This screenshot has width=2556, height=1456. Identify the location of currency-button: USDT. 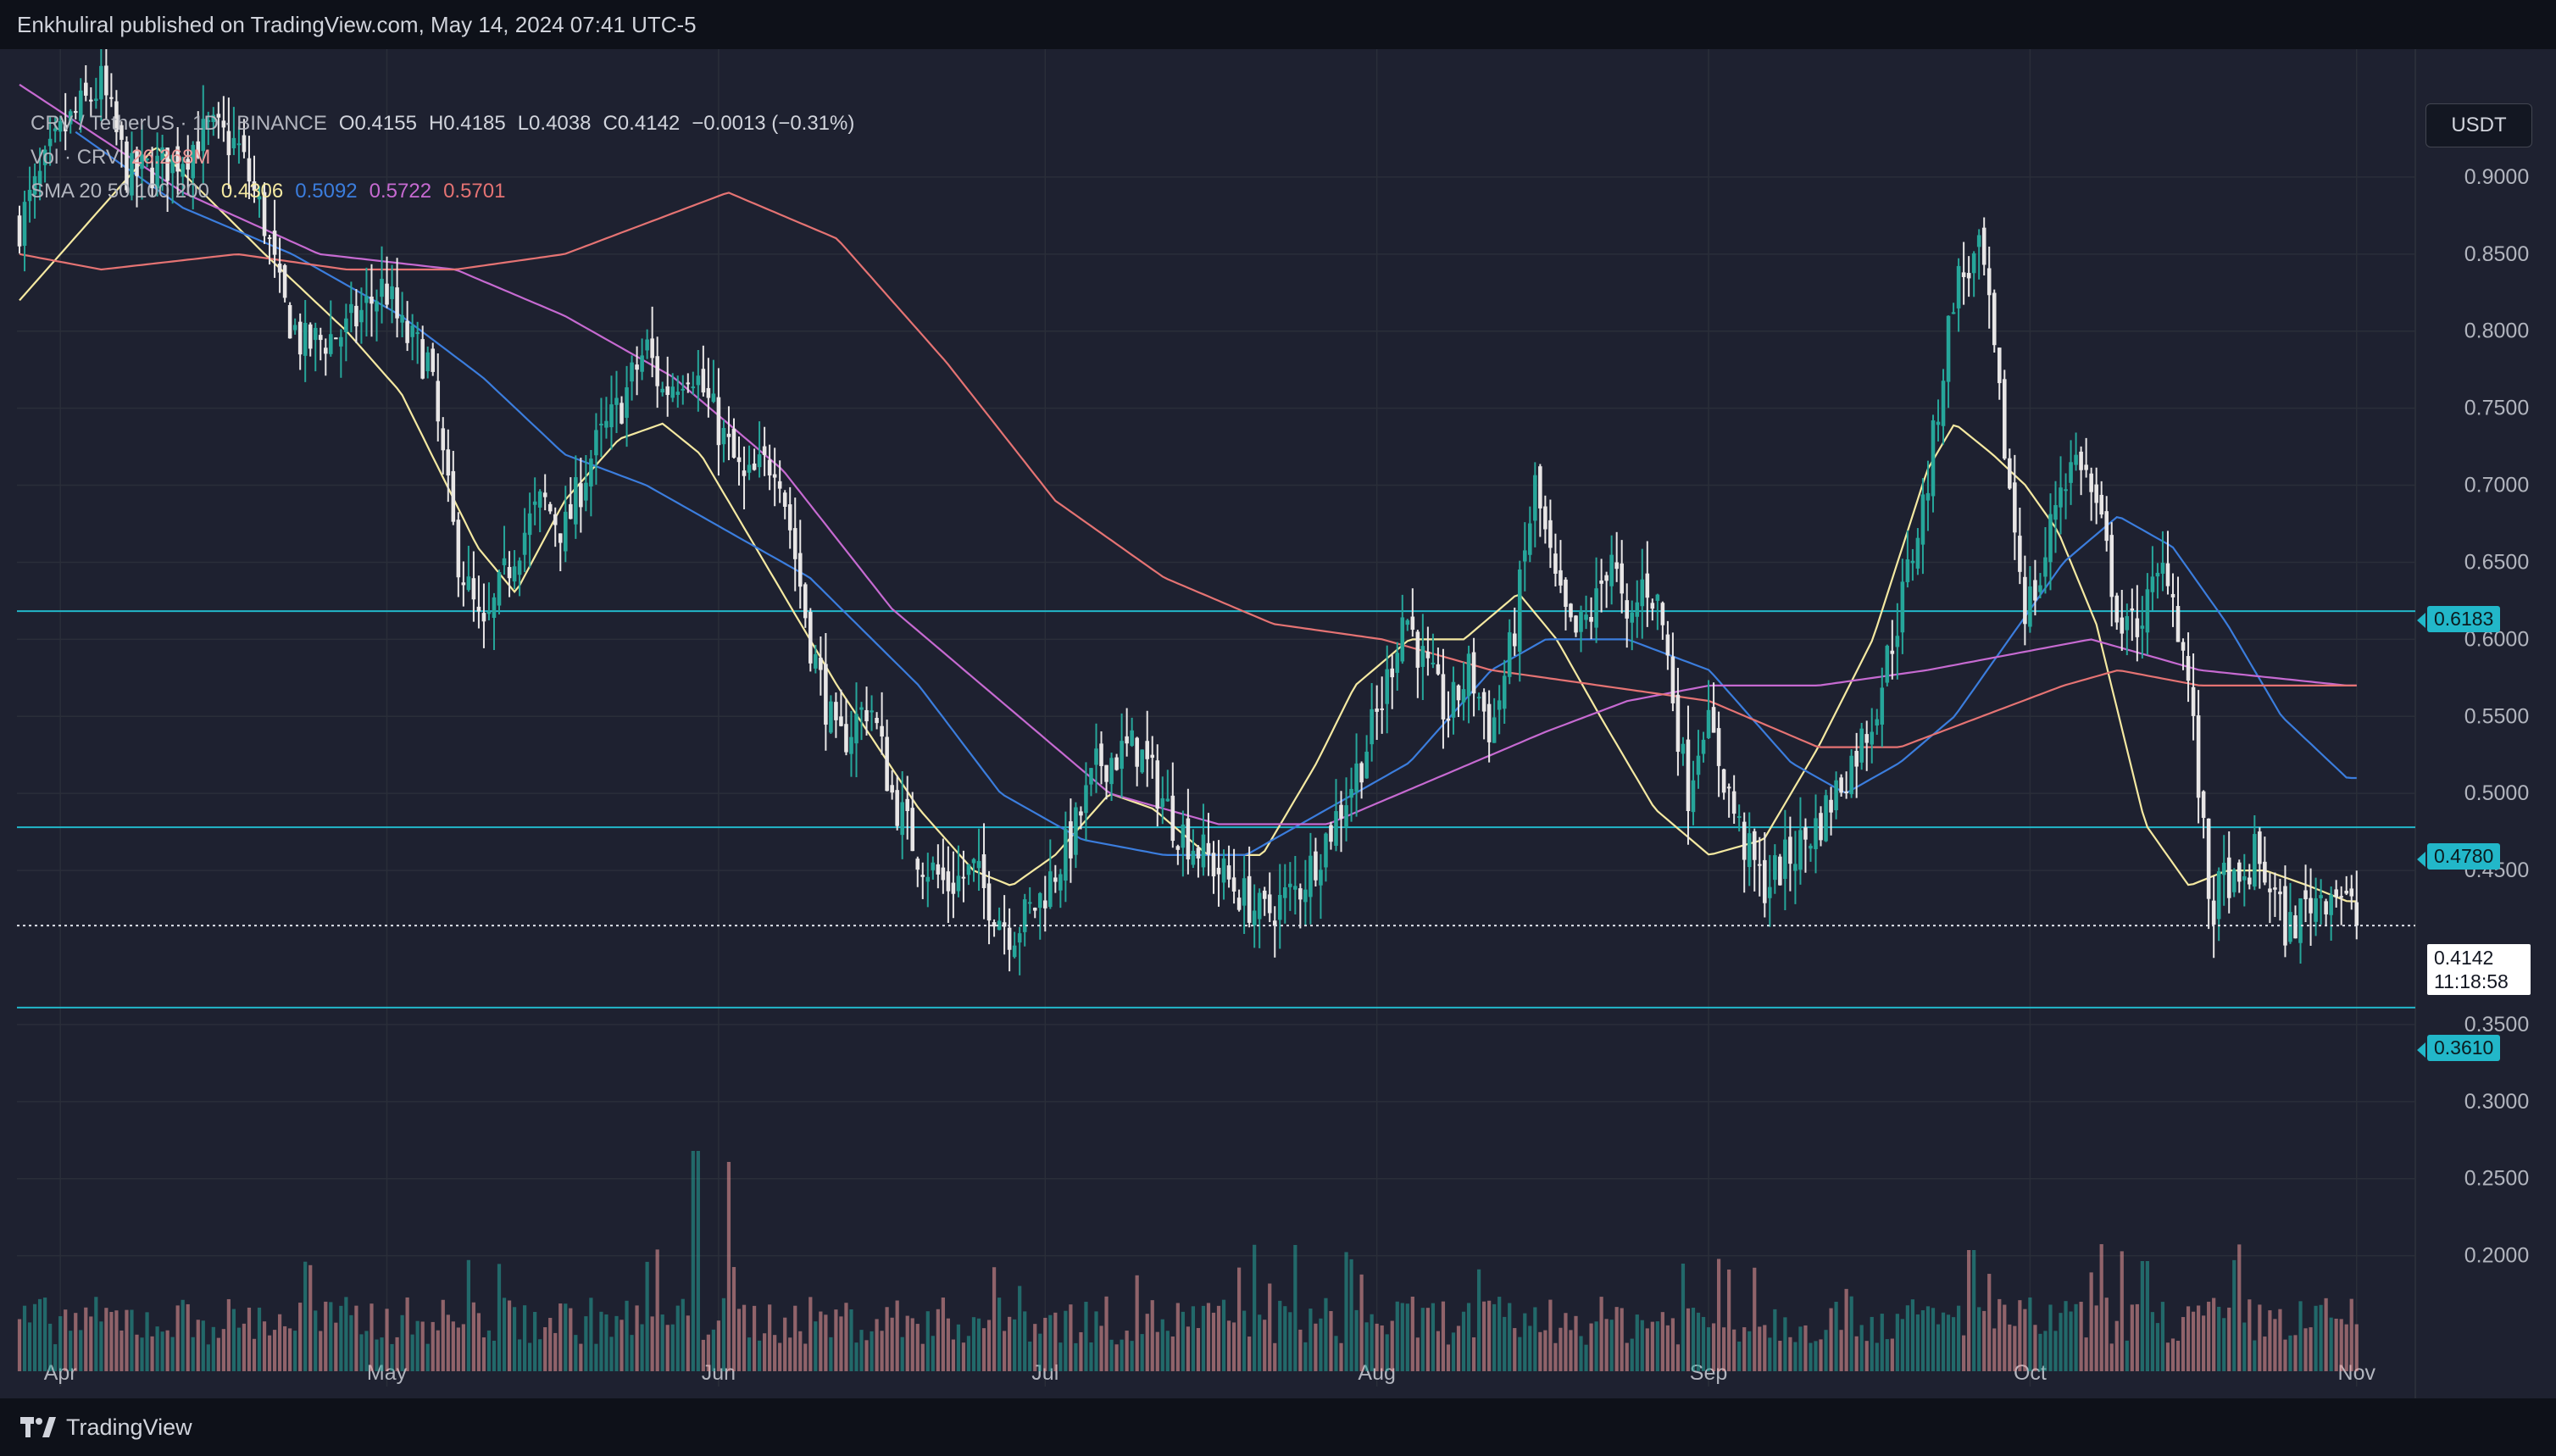
(2478, 125).